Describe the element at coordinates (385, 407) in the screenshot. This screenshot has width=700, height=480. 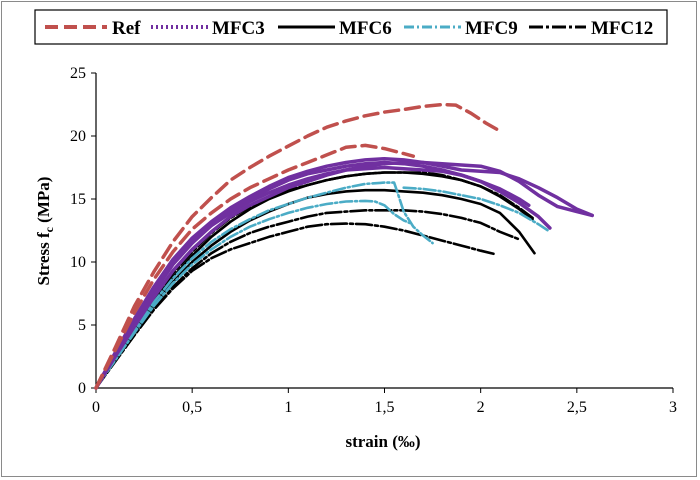
I see `x-tick-label: 1,5` at that location.